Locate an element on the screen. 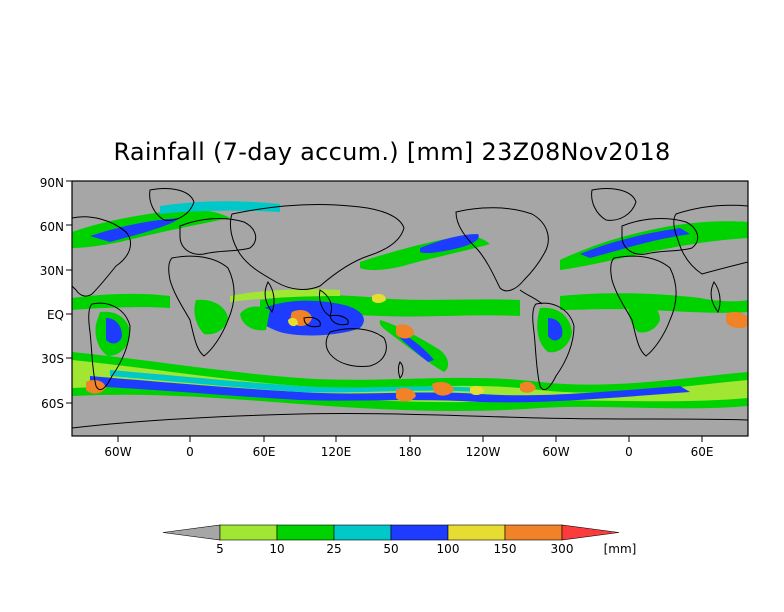 Image resolution: width=784 pixels, height=612 pixels. legend-label-300: 300 is located at coordinates (562, 549).